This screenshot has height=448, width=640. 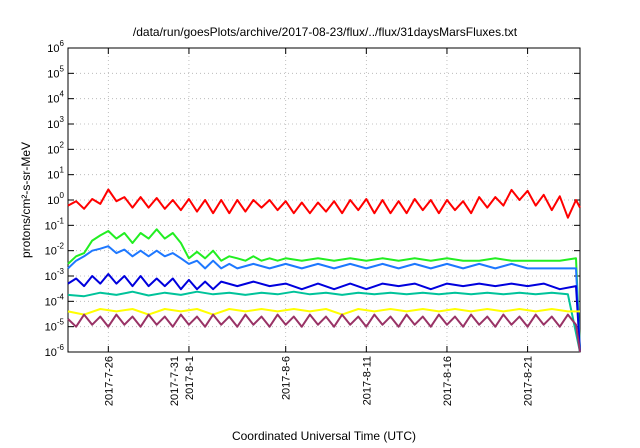 What do you see at coordinates (55, 300) in the screenshot?
I see `y-tick-label: 10⁻⁴` at bounding box center [55, 300].